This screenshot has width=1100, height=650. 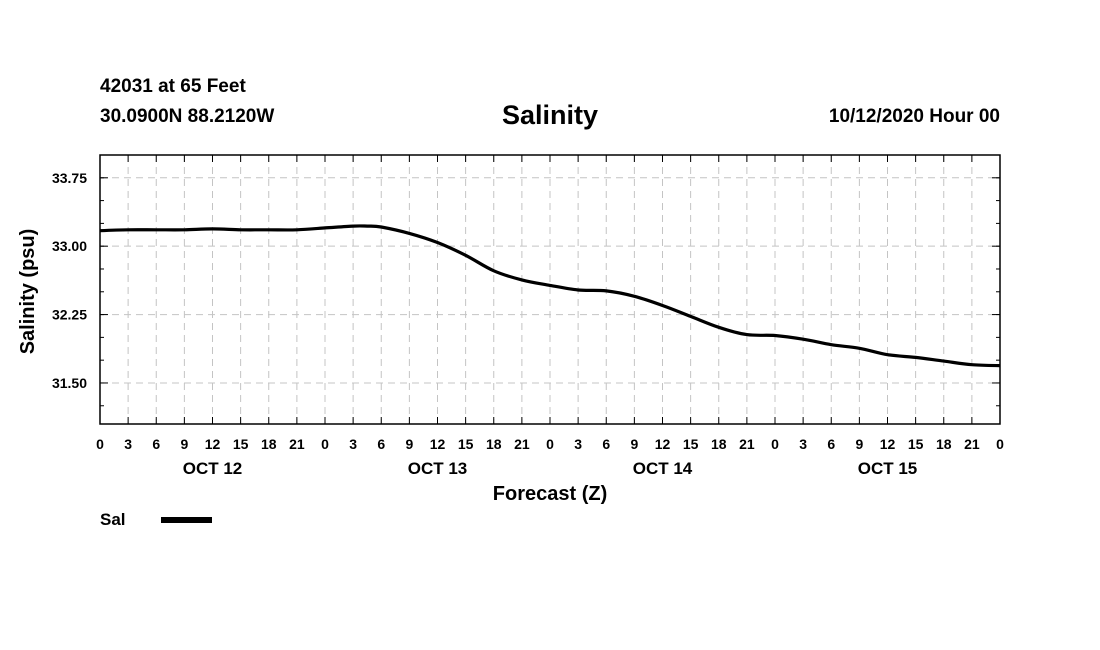 What do you see at coordinates (187, 116) in the screenshot?
I see `coordinates-label: 30.0900N 88.2120W` at bounding box center [187, 116].